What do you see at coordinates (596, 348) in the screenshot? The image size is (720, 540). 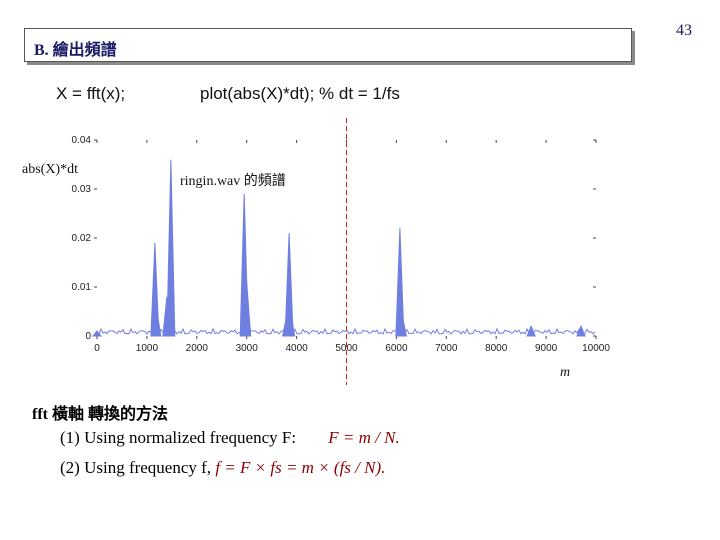 I see `x-tick-label-10: 10000` at bounding box center [596, 348].